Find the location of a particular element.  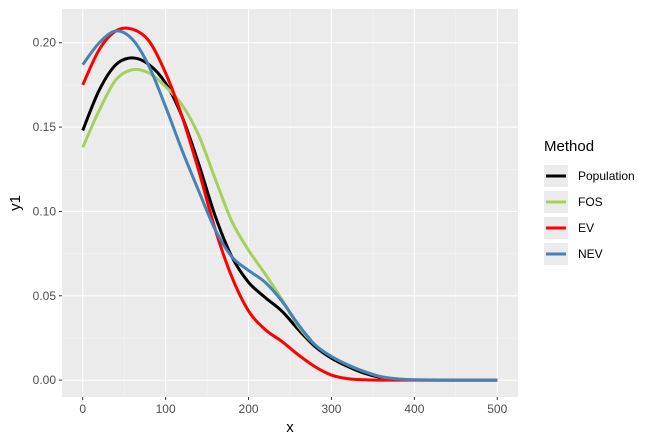

x-tick-label: 400 is located at coordinates (414, 409).